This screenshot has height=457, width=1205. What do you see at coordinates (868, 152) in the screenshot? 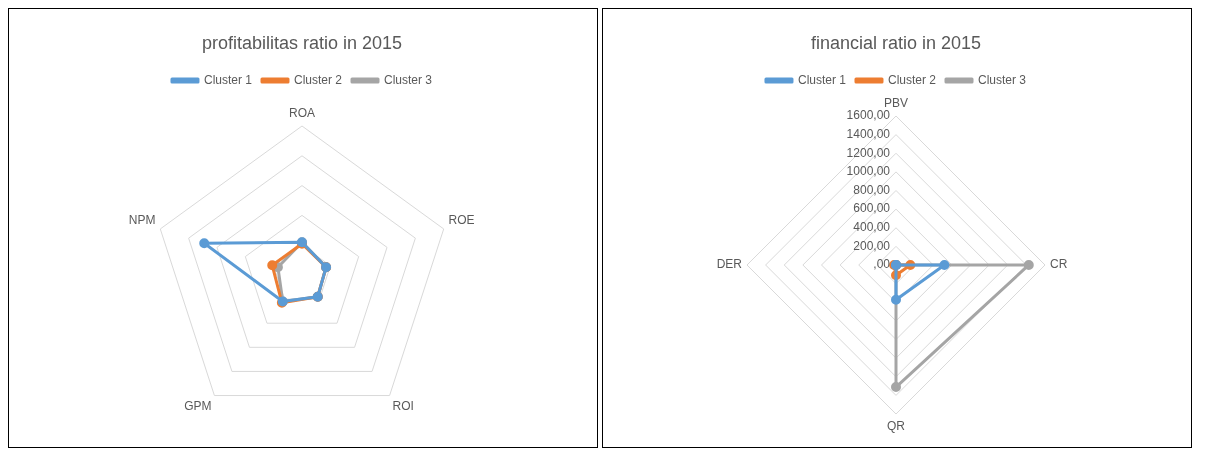
I see `y-tick-label: 1200,00` at bounding box center [868, 152].